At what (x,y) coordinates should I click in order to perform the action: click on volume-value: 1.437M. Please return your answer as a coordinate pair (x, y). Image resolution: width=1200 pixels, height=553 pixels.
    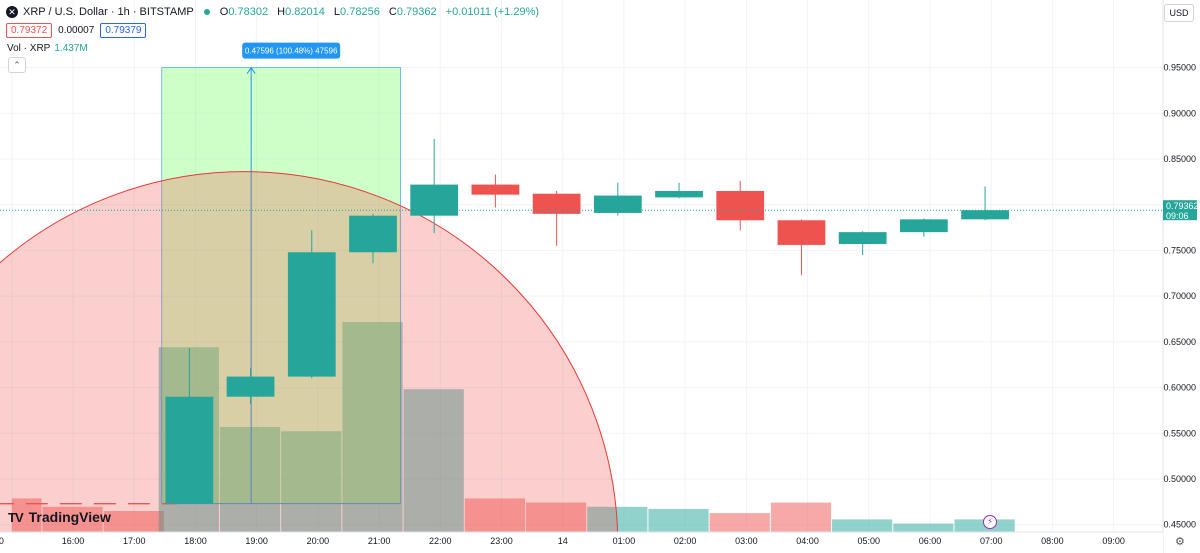
    Looking at the image, I should click on (71, 48).